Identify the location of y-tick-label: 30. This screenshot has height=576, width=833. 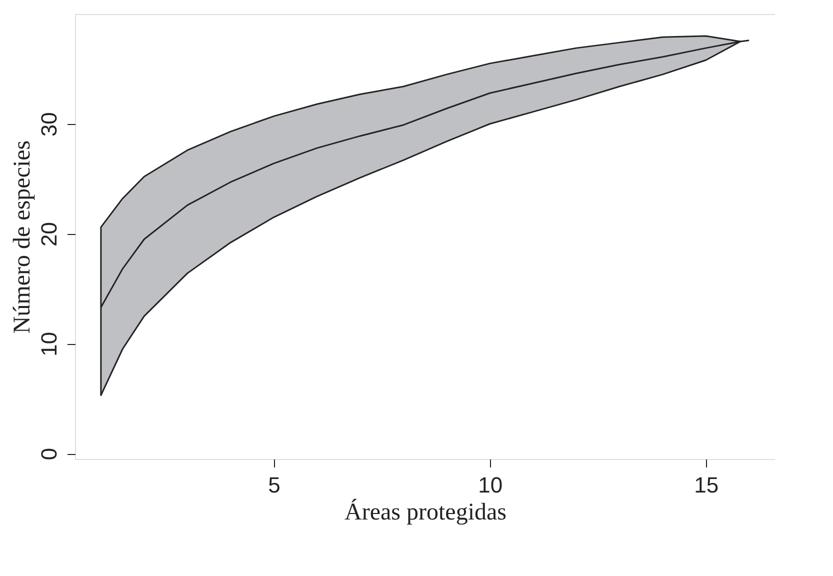
(49, 124).